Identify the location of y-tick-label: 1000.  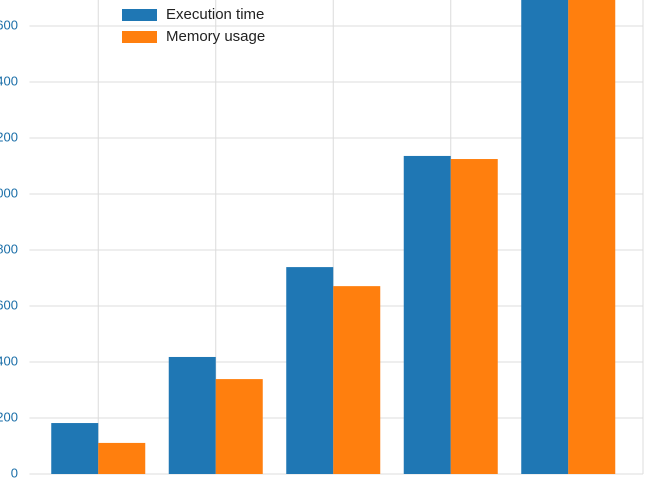
(9, 192).